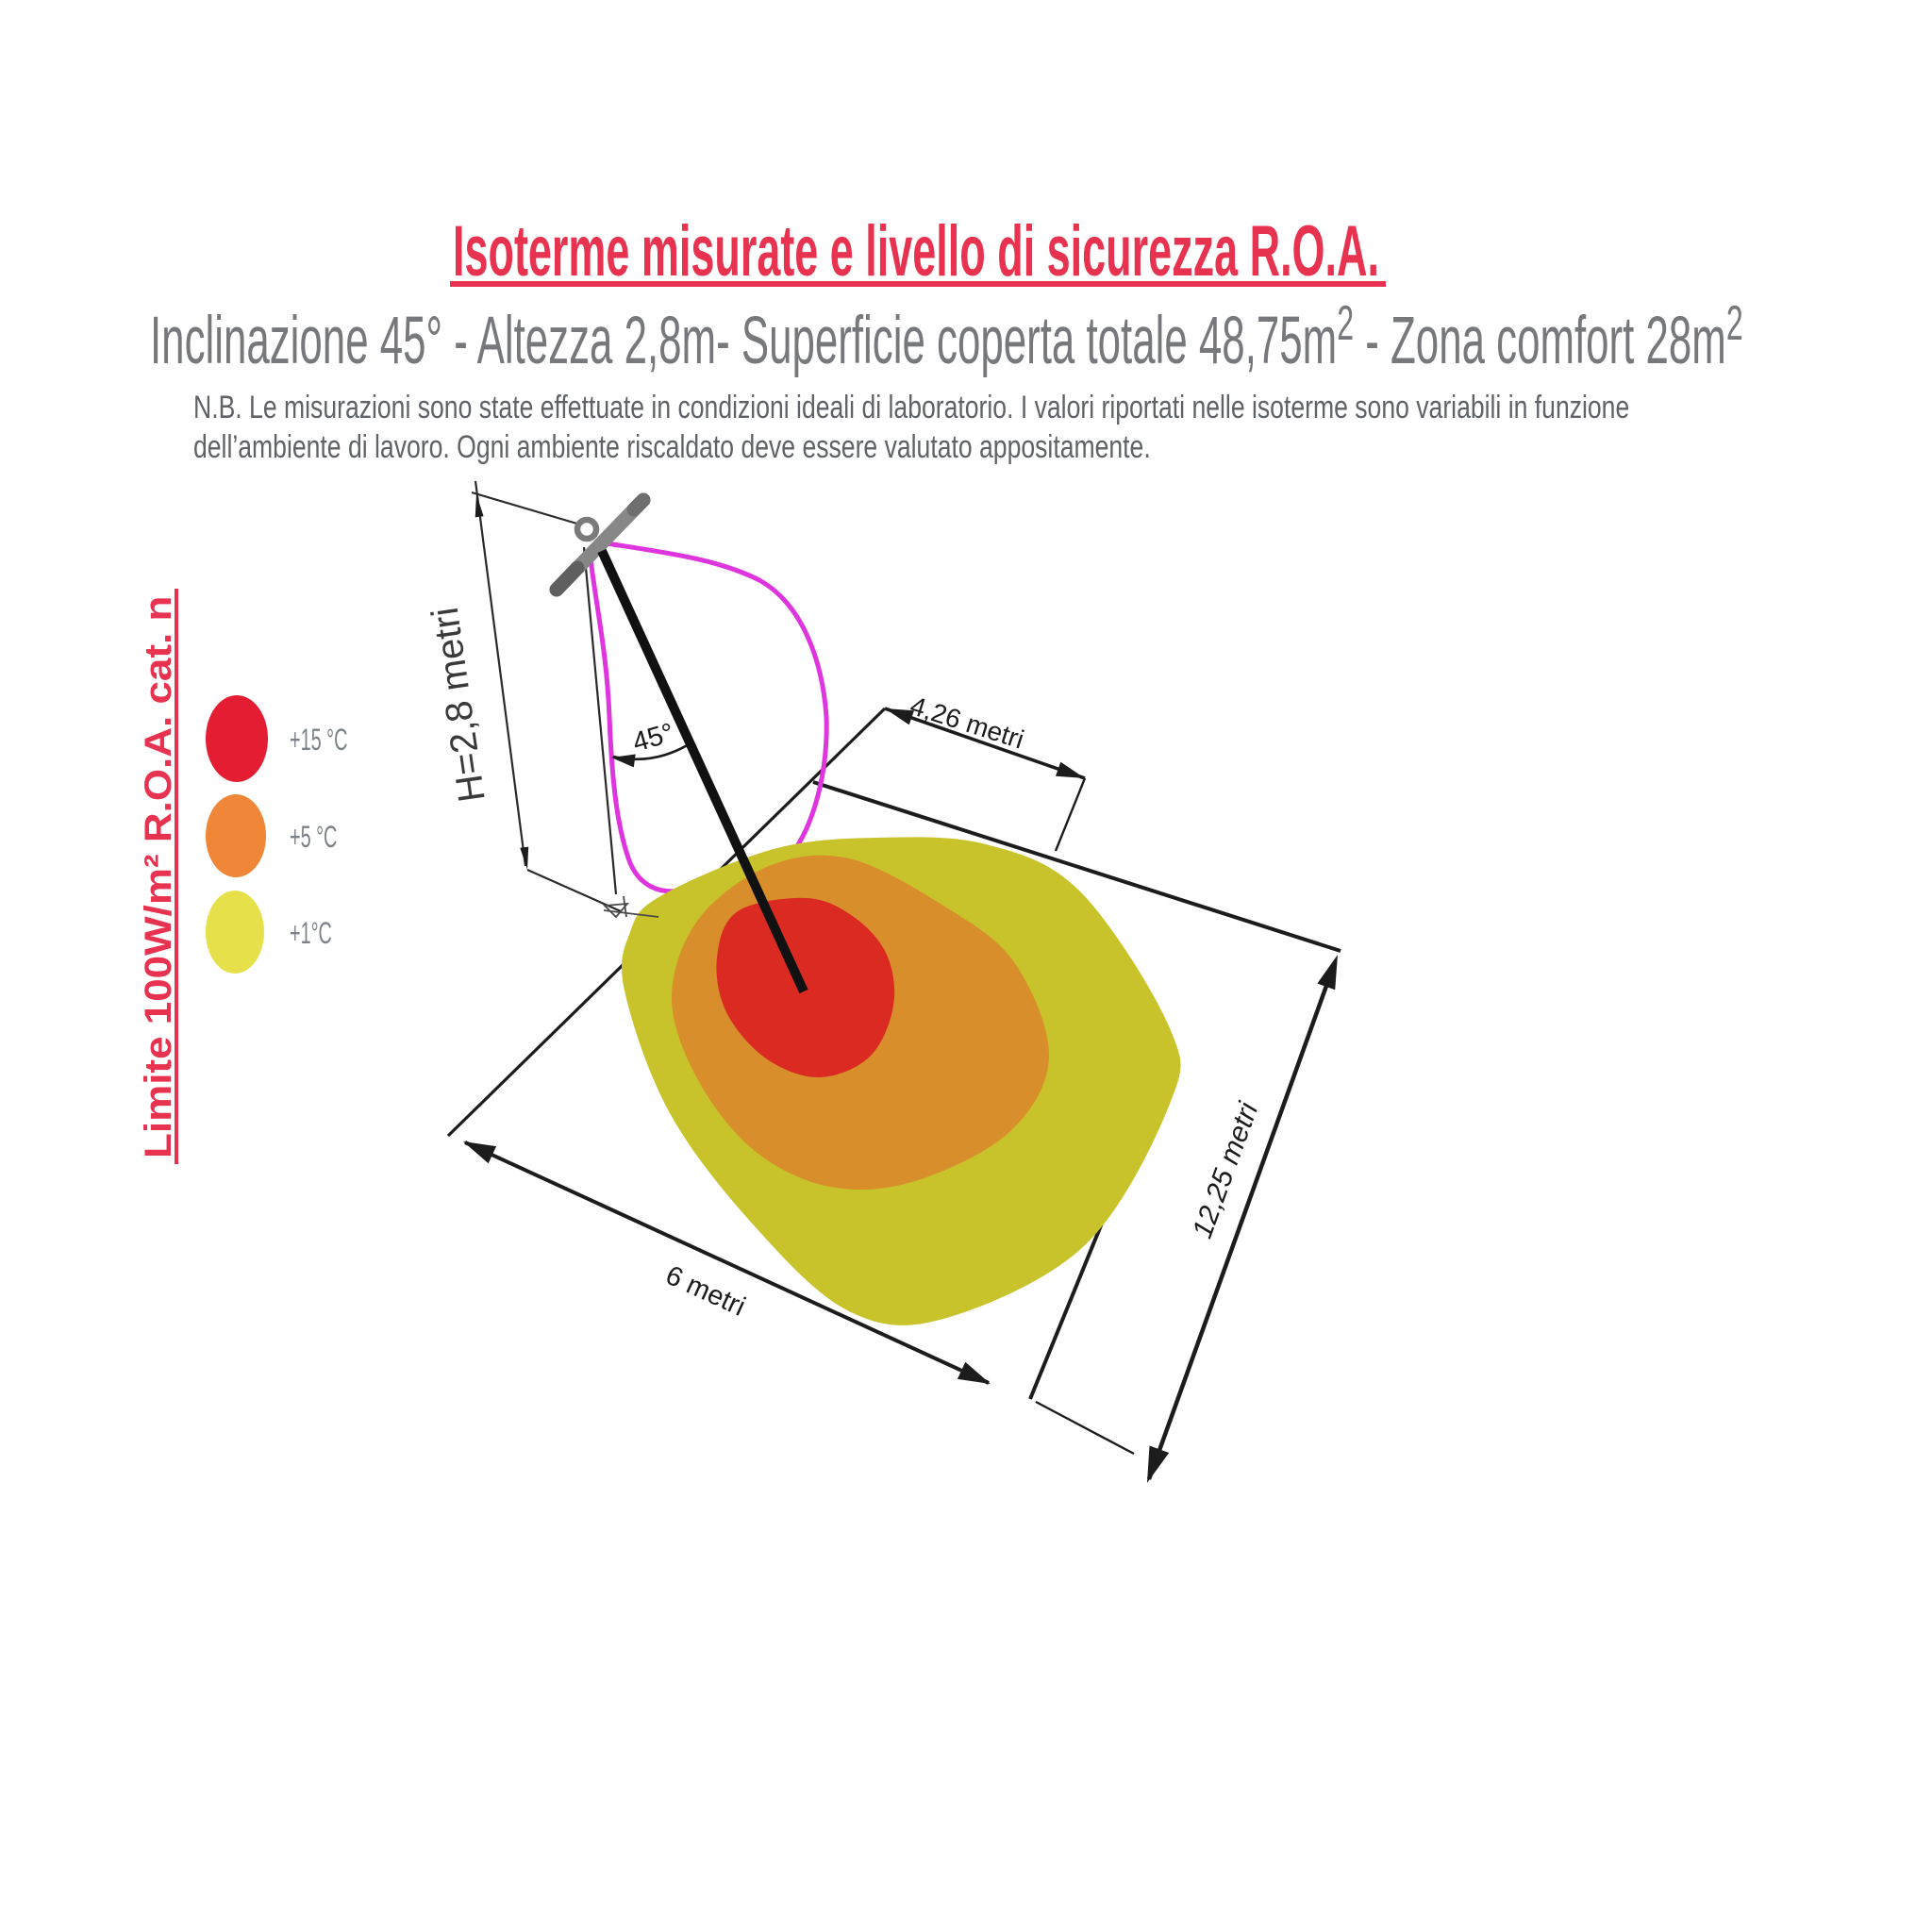 Image resolution: width=1932 pixels, height=1932 pixels. I want to click on svg-text: Limite 100W/m² R.O.A. cat. n, so click(158, 877).